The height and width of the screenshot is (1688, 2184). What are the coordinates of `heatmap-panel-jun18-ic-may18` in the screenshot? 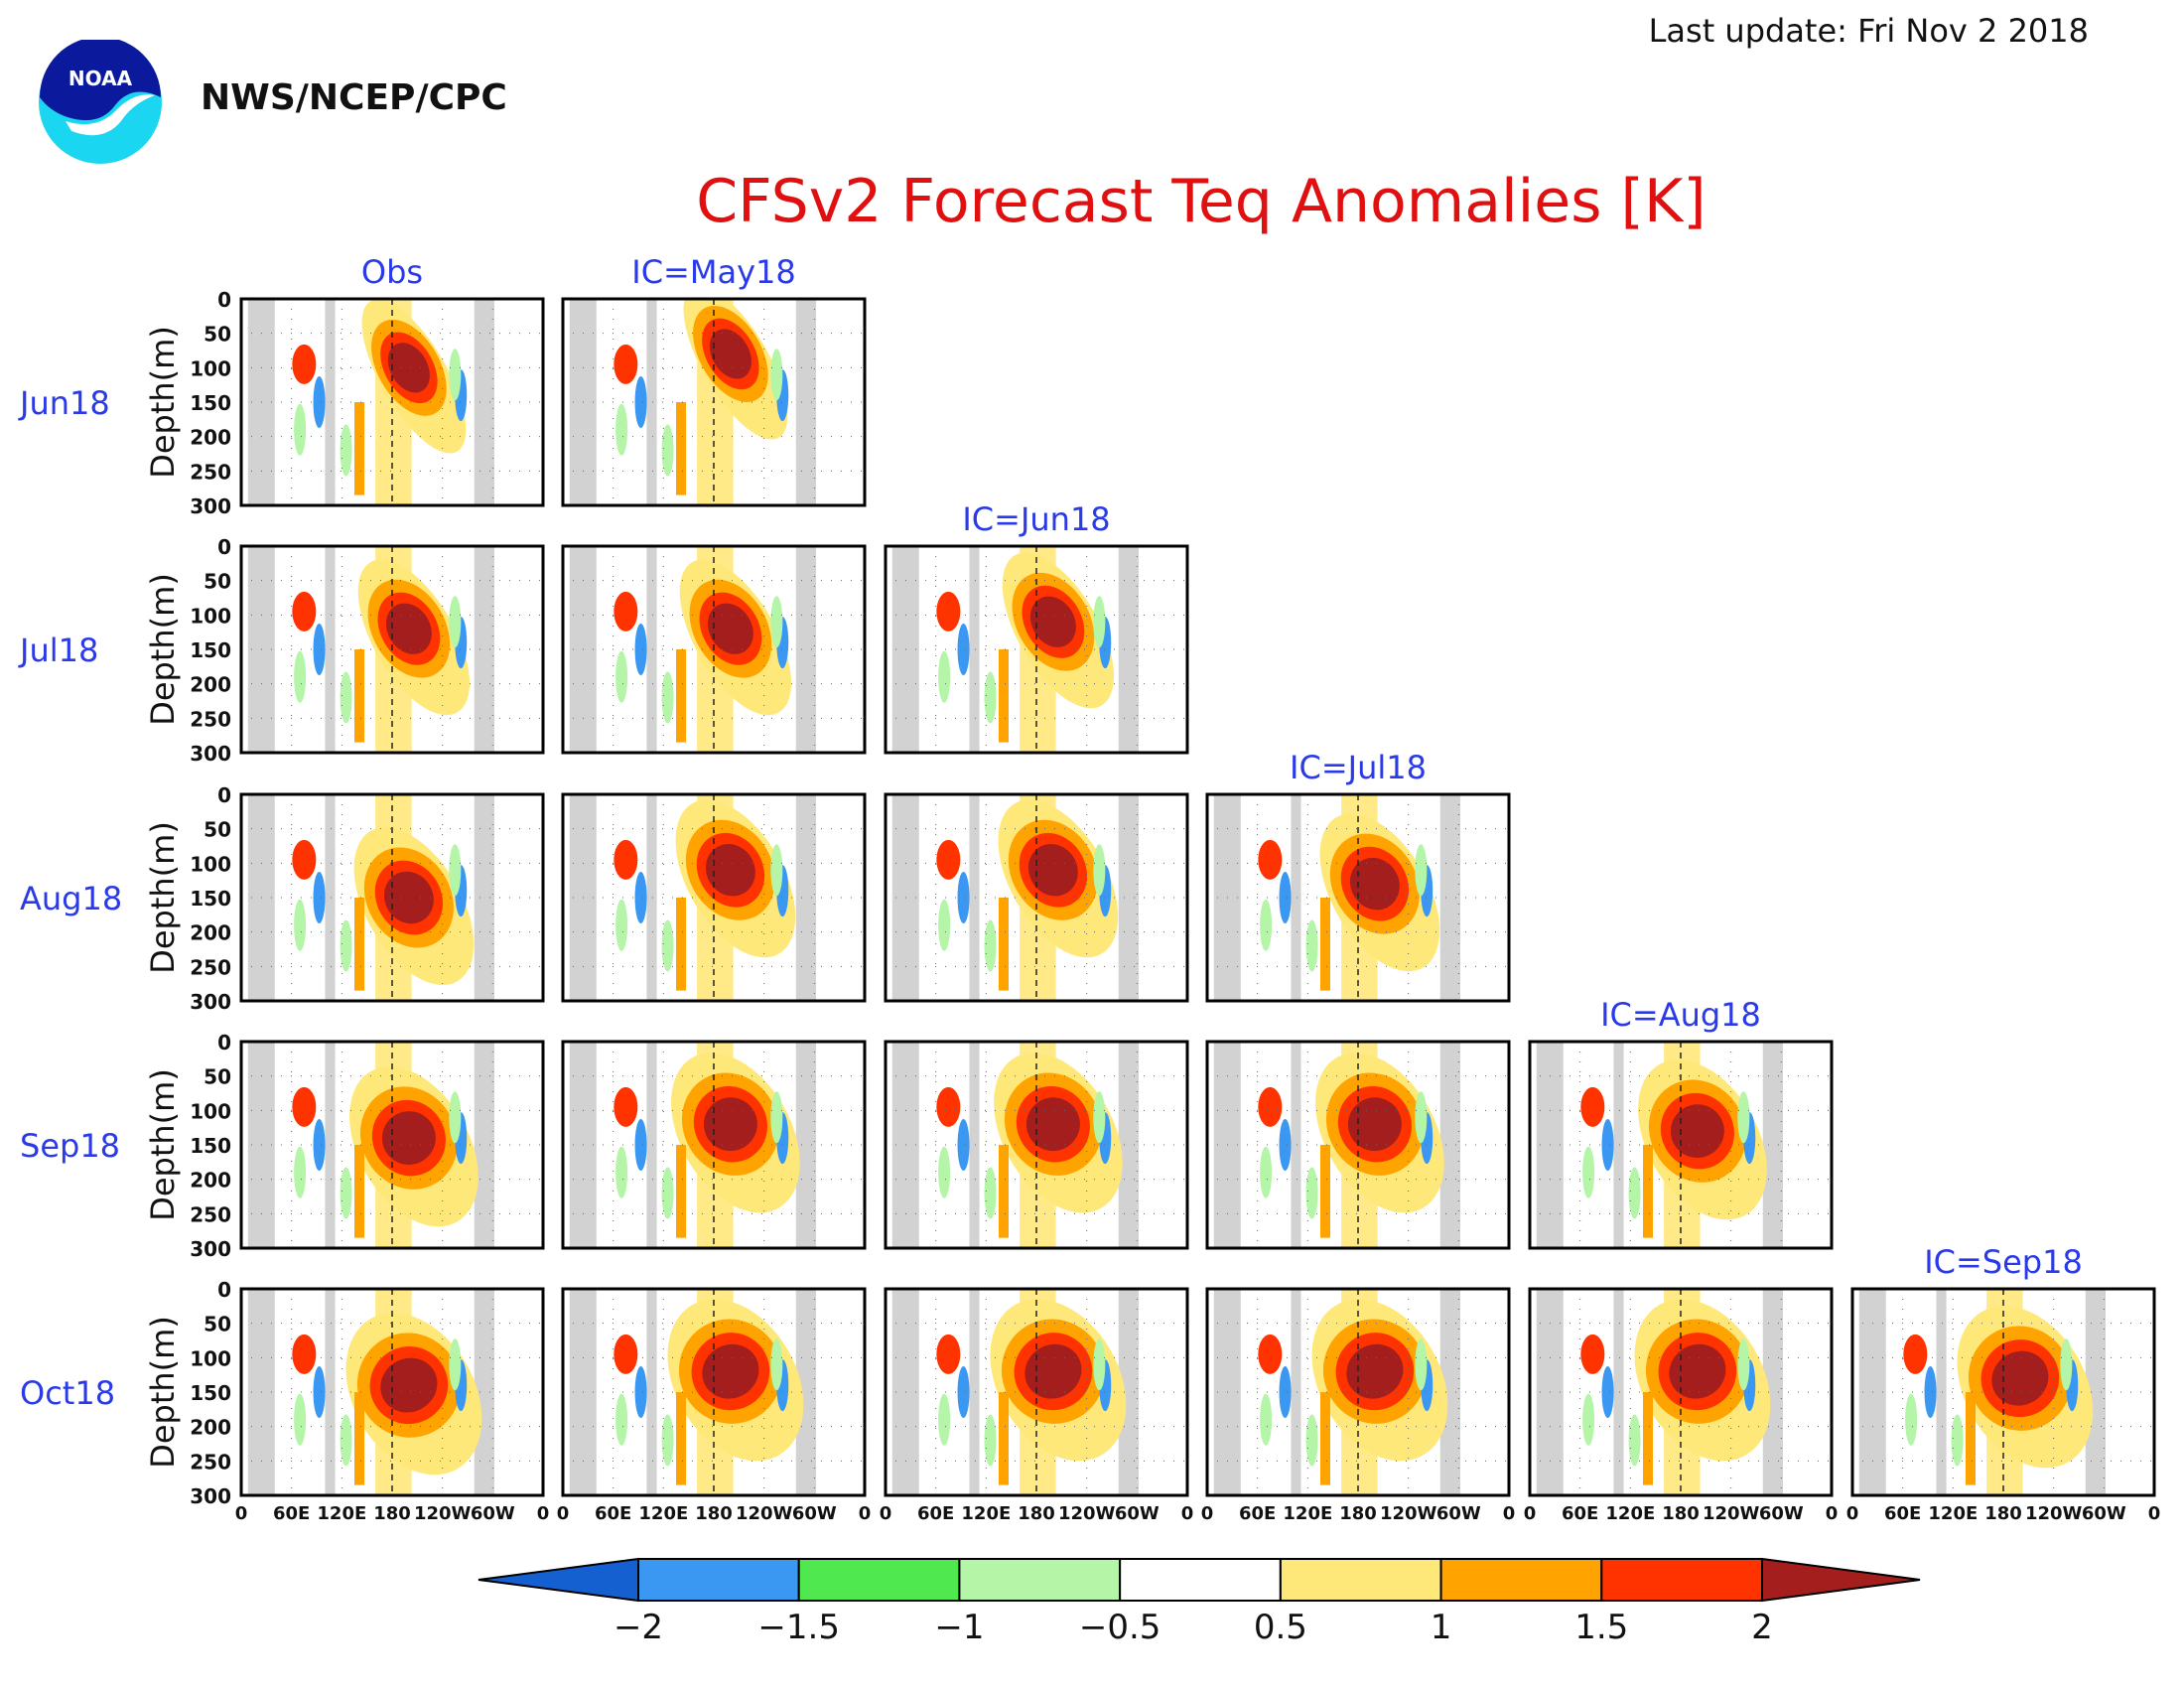 It's located at (714, 402).